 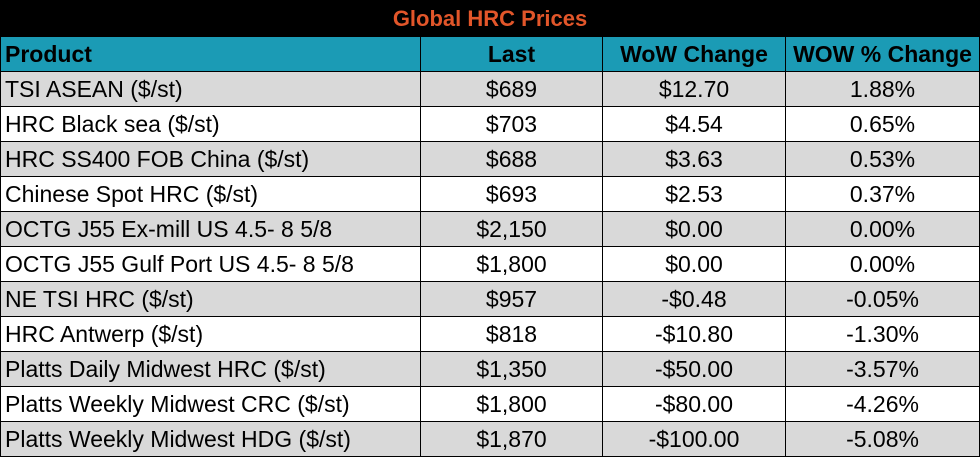 What do you see at coordinates (511, 159) in the screenshot?
I see `last-price-cell: $688` at bounding box center [511, 159].